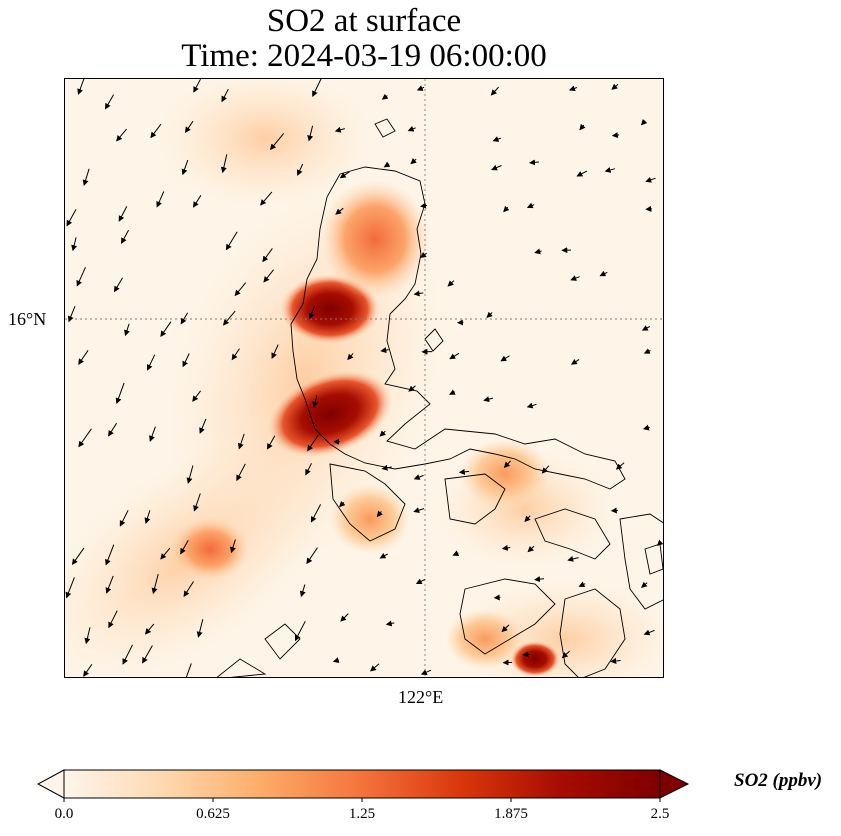 The height and width of the screenshot is (836, 841). I want to click on coastline-samar, so click(641, 561).